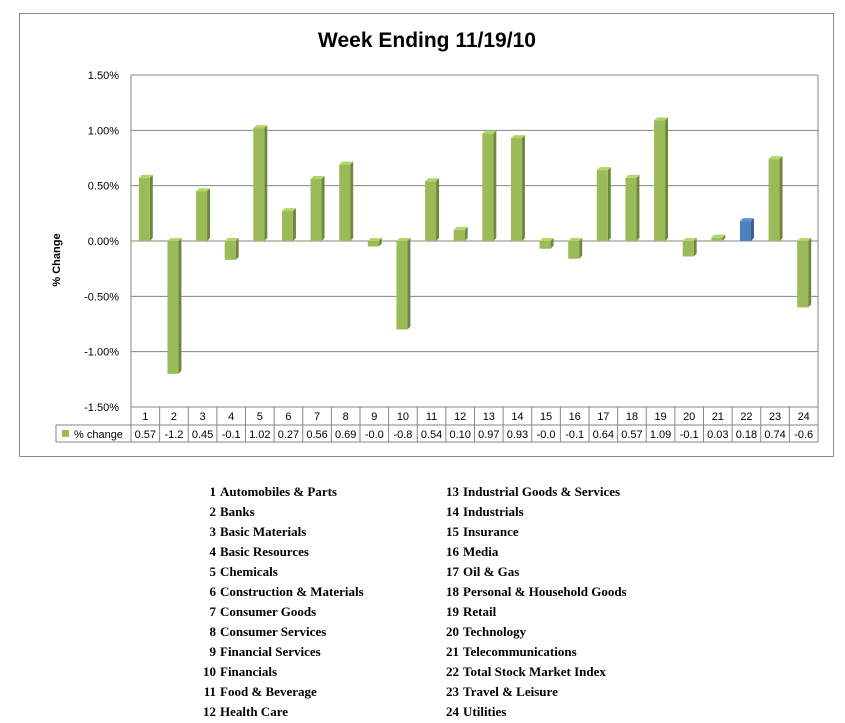 The width and height of the screenshot is (845, 723). What do you see at coordinates (491, 531) in the screenshot?
I see `legend-item-name: Insurance` at bounding box center [491, 531].